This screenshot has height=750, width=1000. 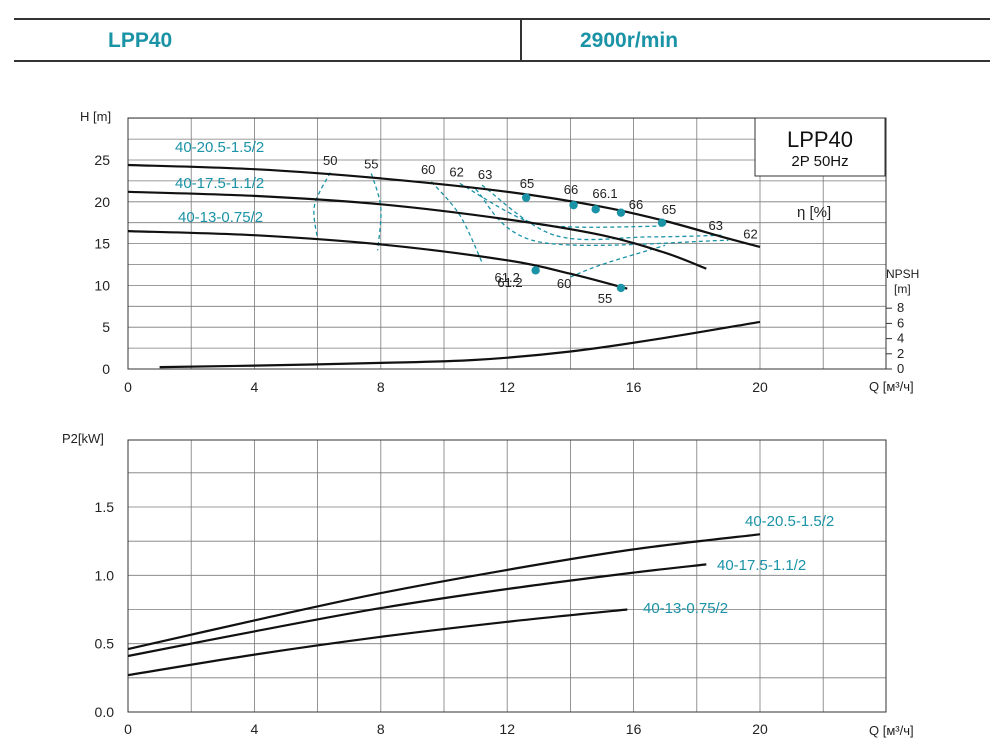 I want to click on legend-box, so click(x=820, y=147).